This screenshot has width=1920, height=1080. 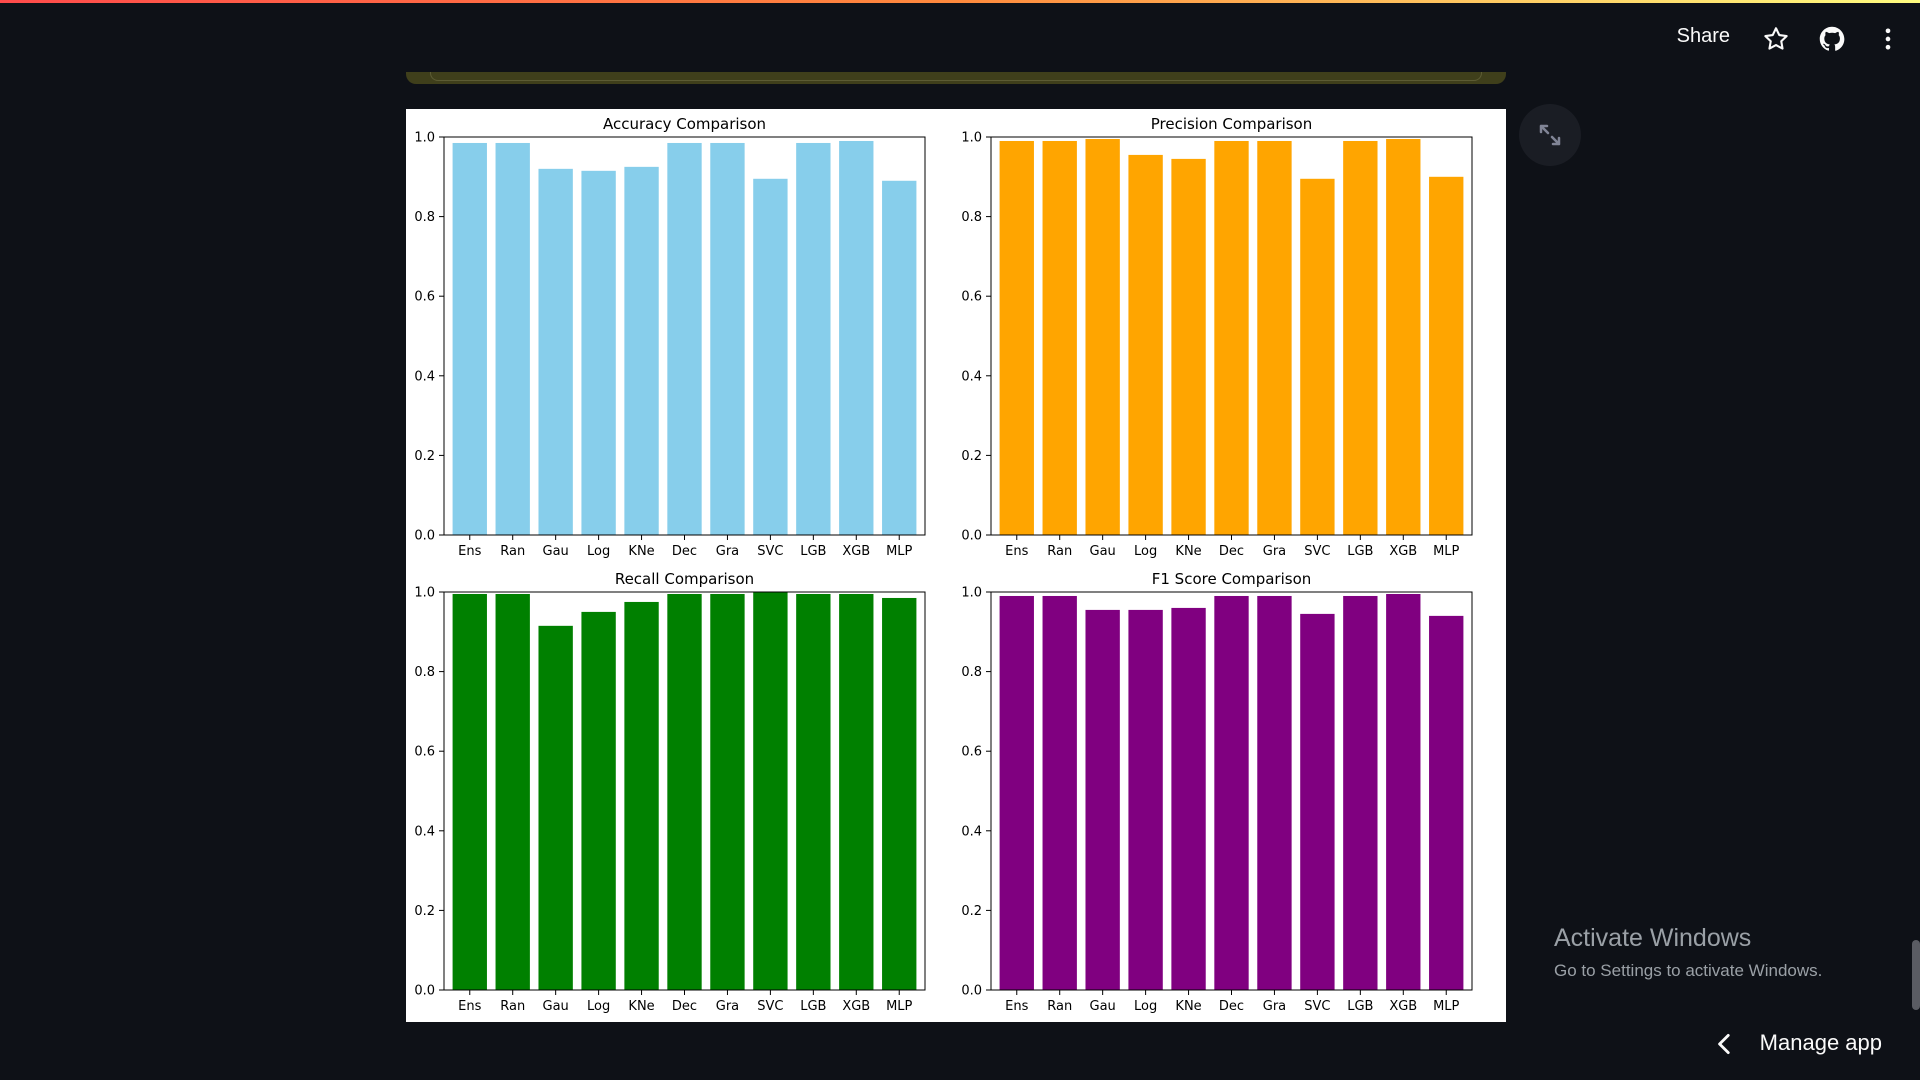 What do you see at coordinates (960, 1) in the screenshot?
I see `top-decoration-bar` at bounding box center [960, 1].